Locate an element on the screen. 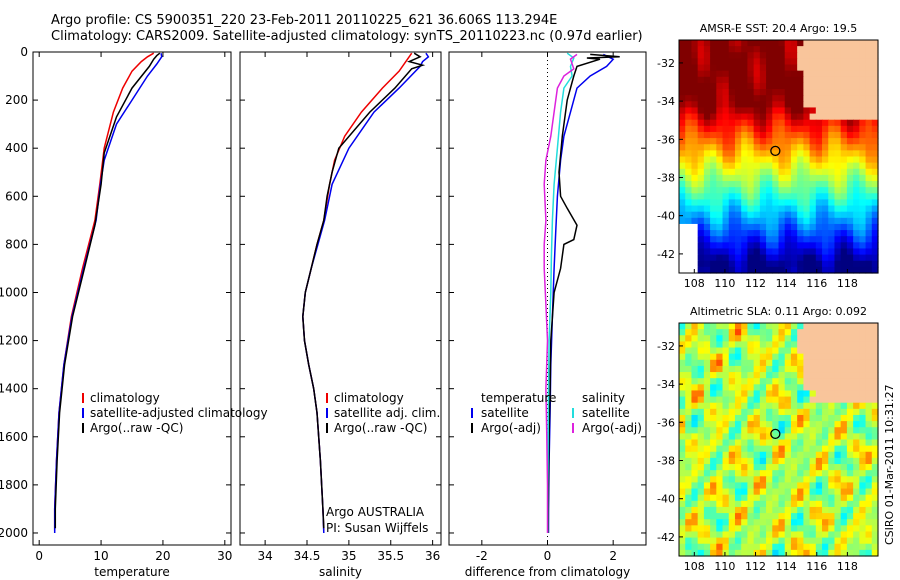 Image resolution: width=900 pixels, height=580 pixels. map-xtick-label-1-2: 112 is located at coordinates (755, 566).